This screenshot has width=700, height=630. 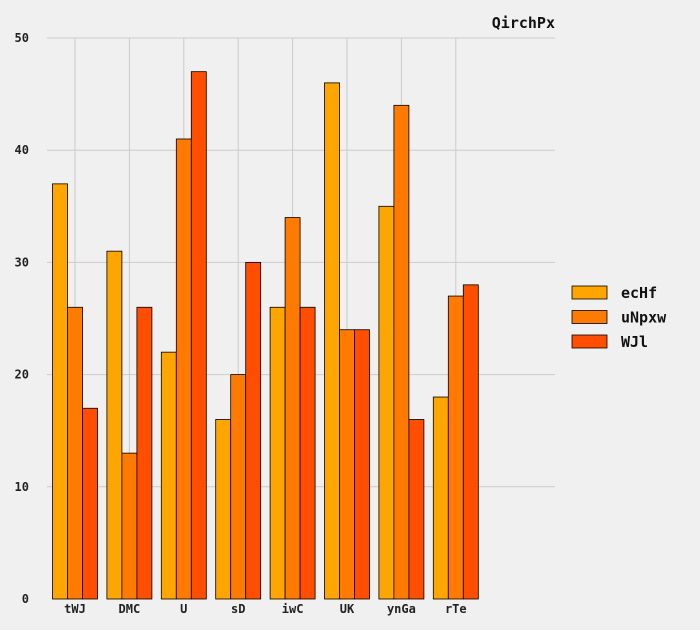 What do you see at coordinates (456, 609) in the screenshot?
I see `x-tick-label: rTe` at bounding box center [456, 609].